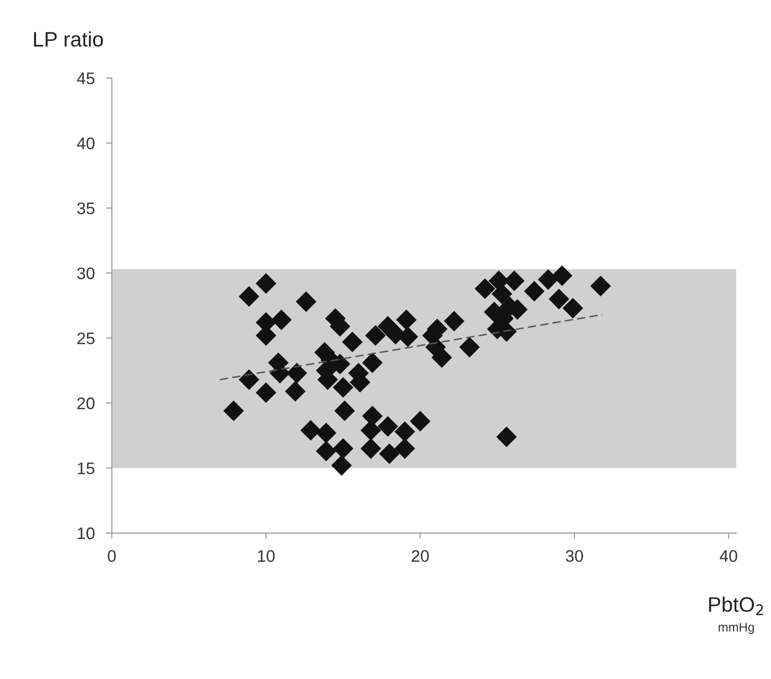  What do you see at coordinates (729, 556) in the screenshot?
I see `x-tick-label: 40` at bounding box center [729, 556].